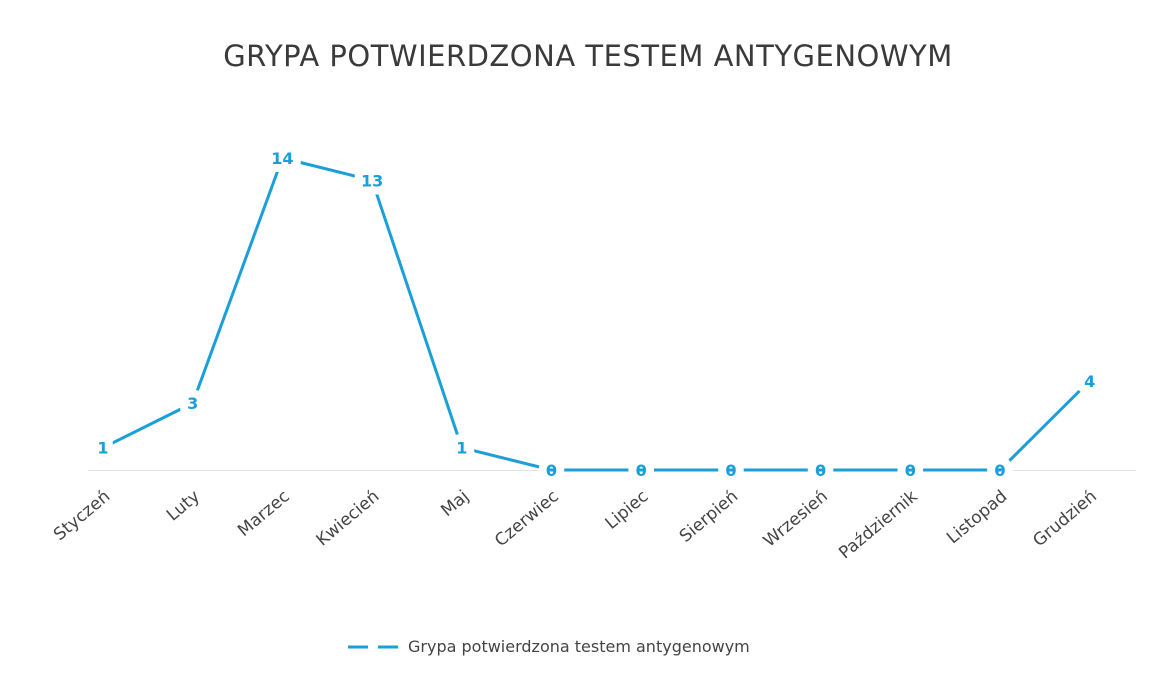 The height and width of the screenshot is (677, 1152). Describe the element at coordinates (192, 403) in the screenshot. I see `data-label: 3` at that location.